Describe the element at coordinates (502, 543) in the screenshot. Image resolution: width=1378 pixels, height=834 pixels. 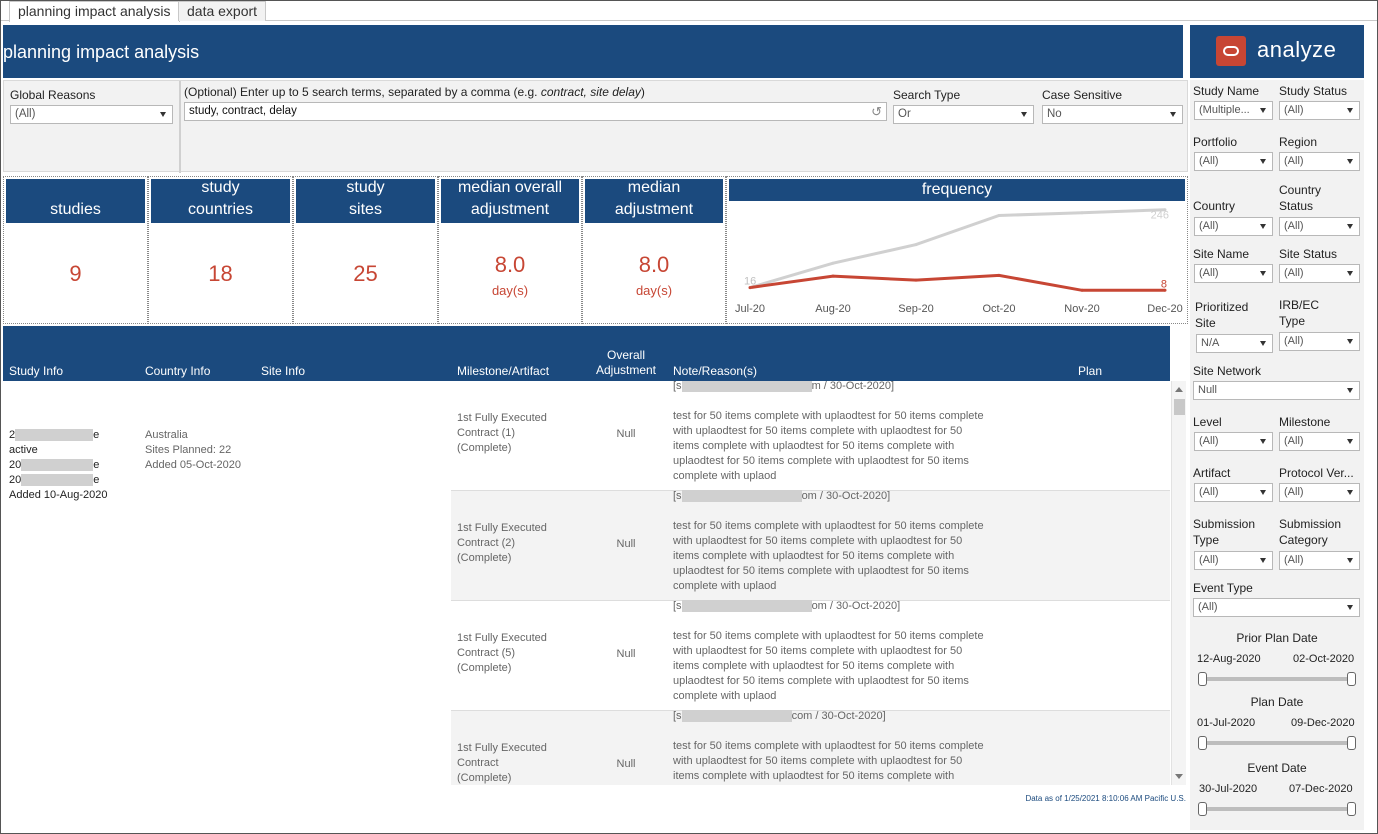
I see `table-row: 1st Fully Executed Contract (2) (Complete)` at that location.